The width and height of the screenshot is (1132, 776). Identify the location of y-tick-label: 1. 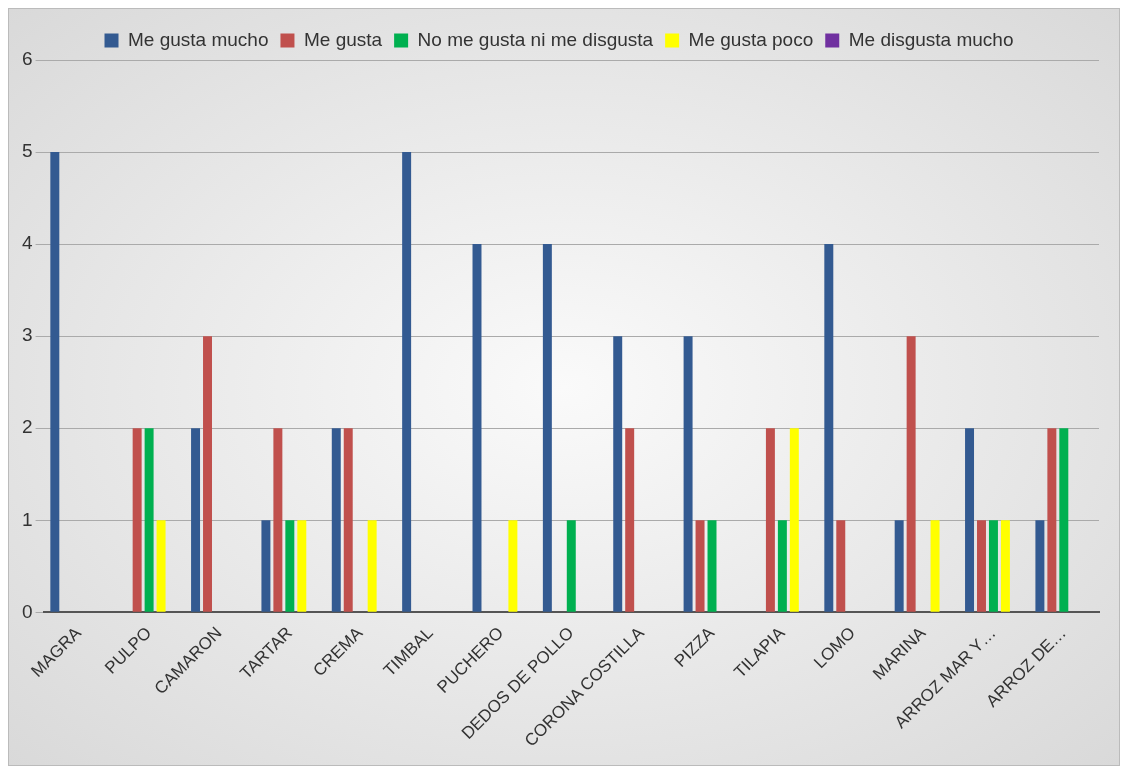
(27, 519).